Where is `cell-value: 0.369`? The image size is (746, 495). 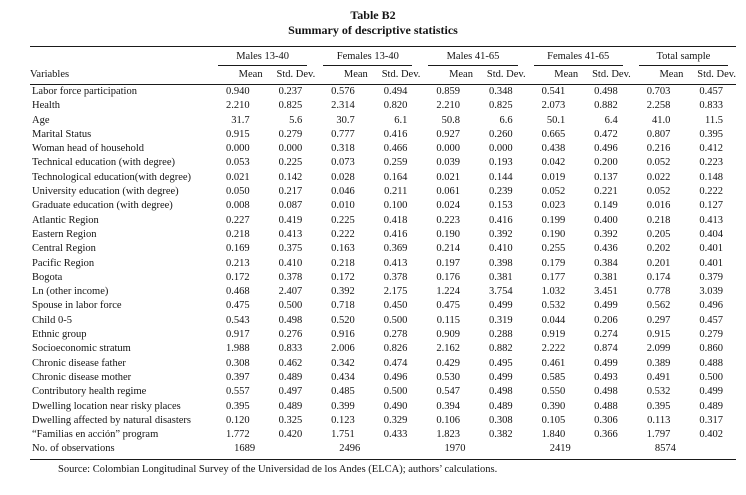
cell-value: 0.369 is located at coordinates (395, 249).